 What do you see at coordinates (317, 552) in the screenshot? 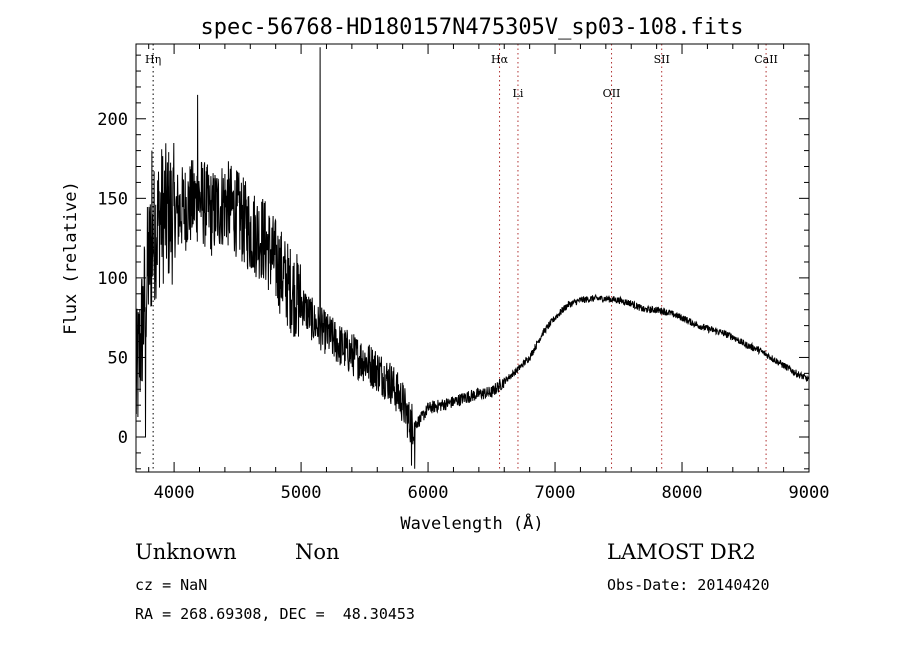
I see `spectral-subclass: Non` at bounding box center [317, 552].